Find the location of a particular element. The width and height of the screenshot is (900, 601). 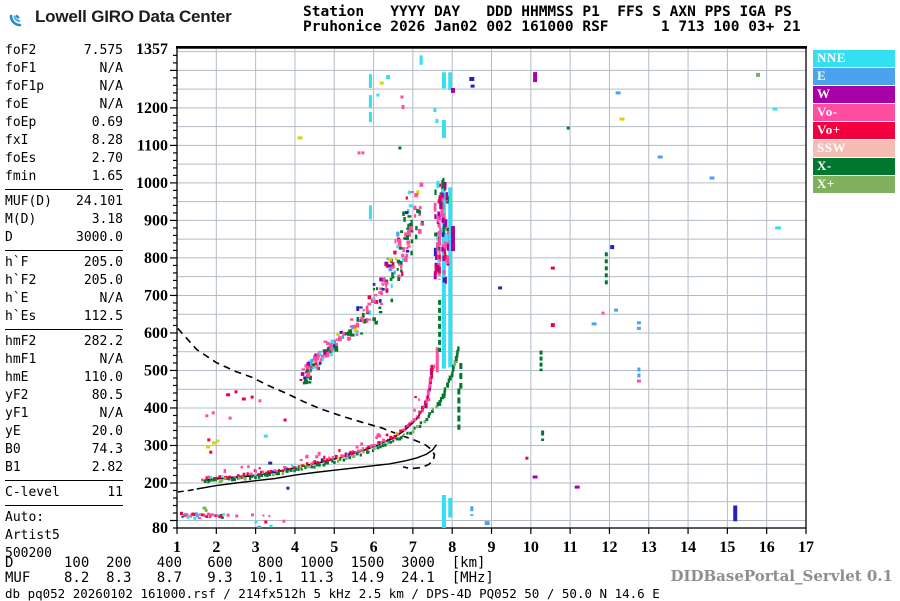

param-value: 8.28 is located at coordinates (107, 140).